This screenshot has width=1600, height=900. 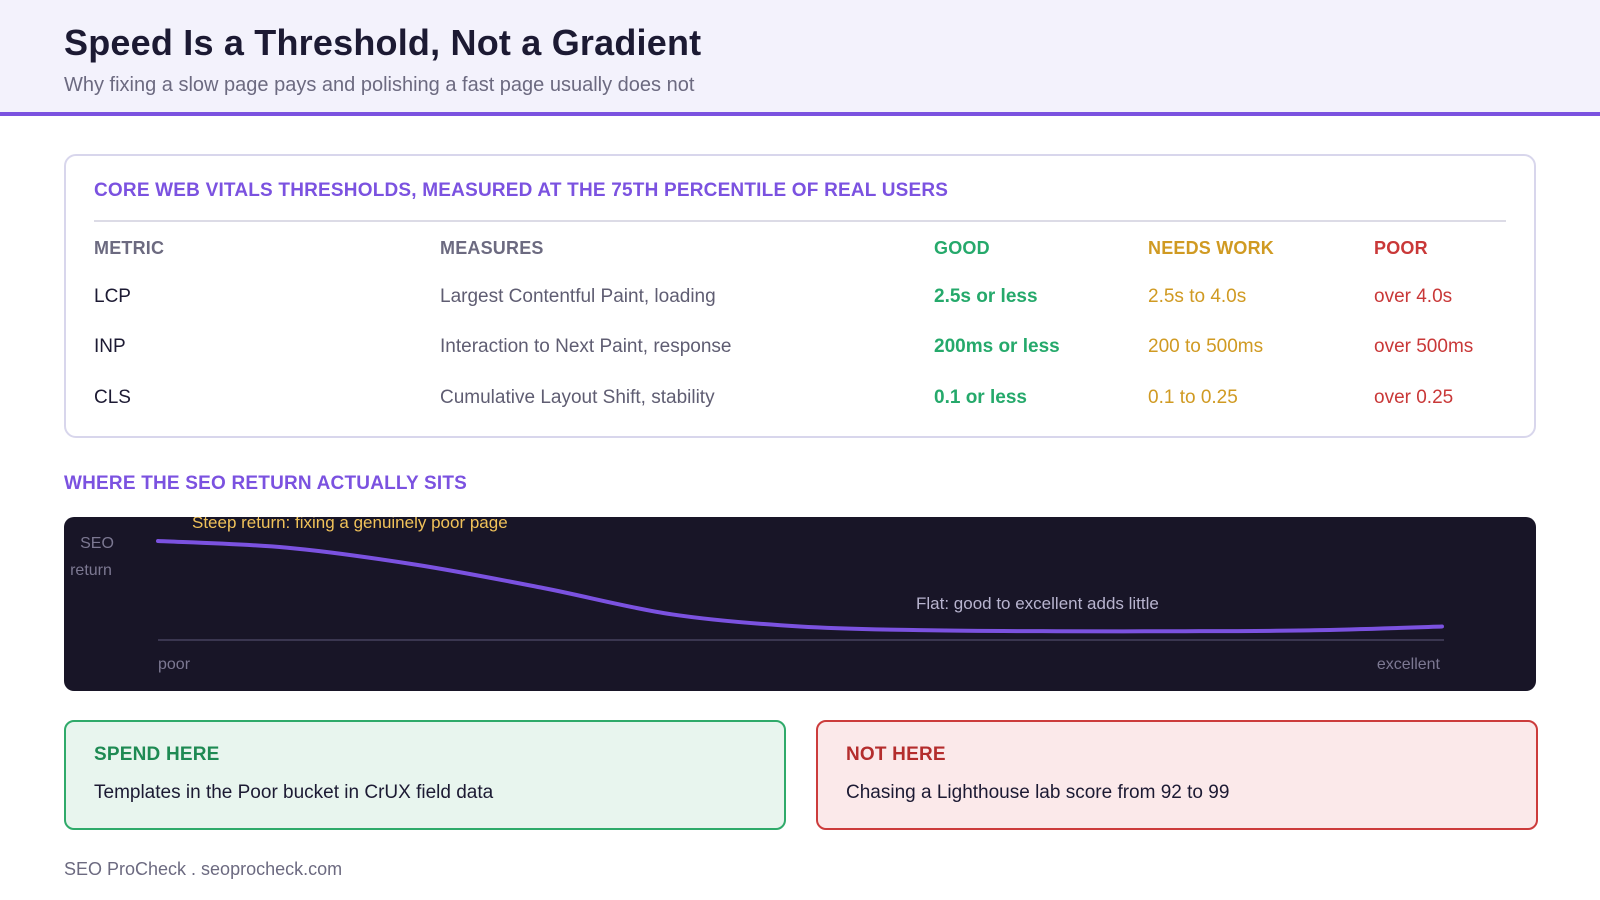 What do you see at coordinates (110, 346) in the screenshot?
I see `table-cell-metric: INP` at bounding box center [110, 346].